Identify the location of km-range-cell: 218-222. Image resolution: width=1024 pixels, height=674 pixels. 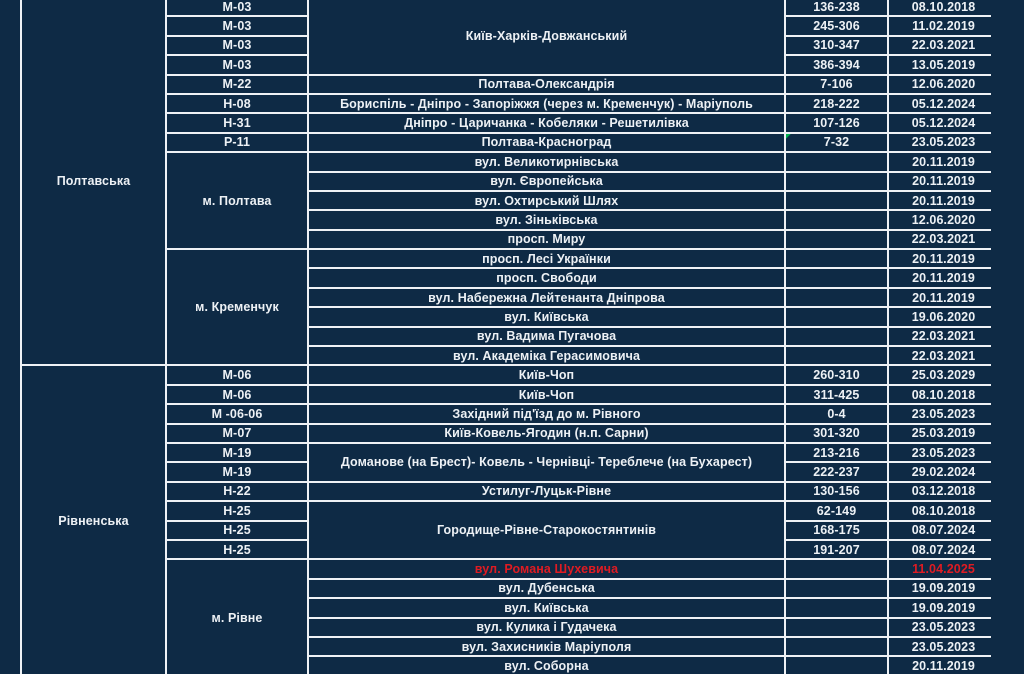
(836, 103).